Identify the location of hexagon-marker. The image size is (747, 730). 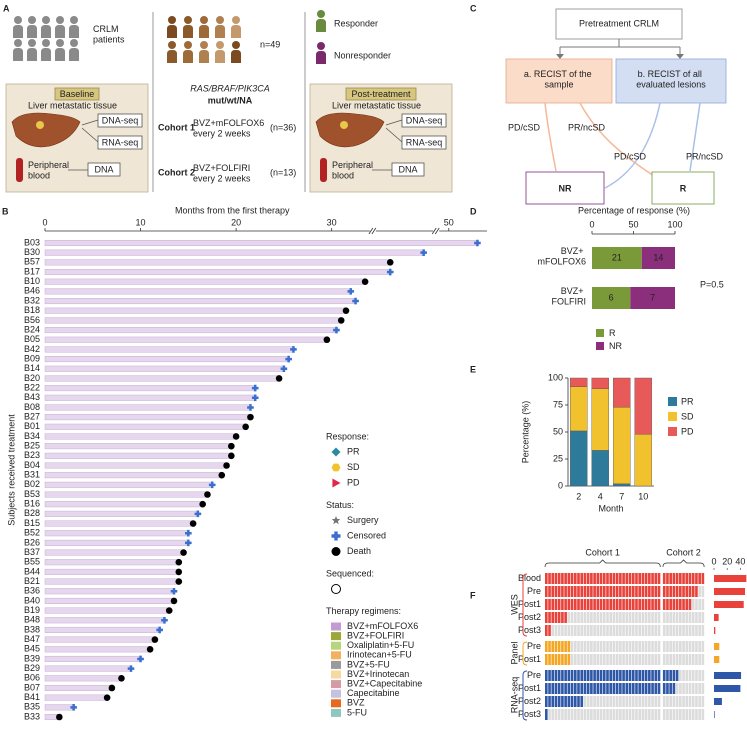
(336, 467).